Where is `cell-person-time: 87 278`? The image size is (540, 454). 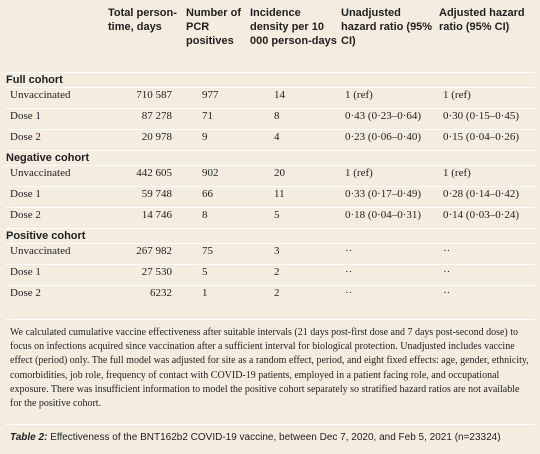 cell-person-time: 87 278 is located at coordinates (147, 119).